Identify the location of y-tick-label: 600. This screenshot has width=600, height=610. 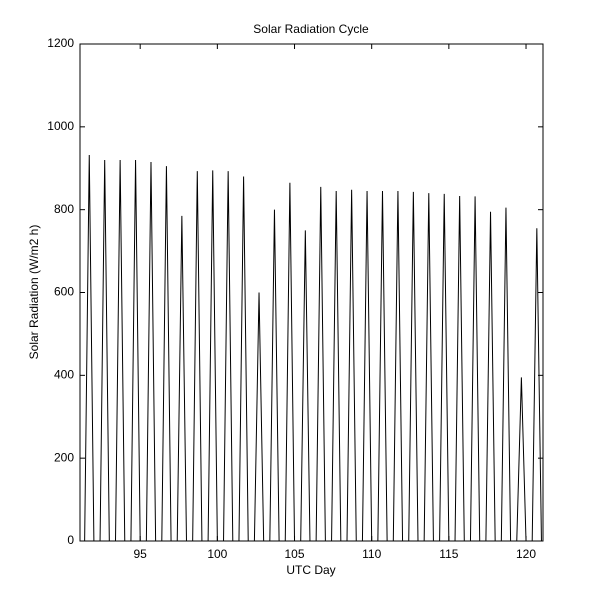
(64, 292).